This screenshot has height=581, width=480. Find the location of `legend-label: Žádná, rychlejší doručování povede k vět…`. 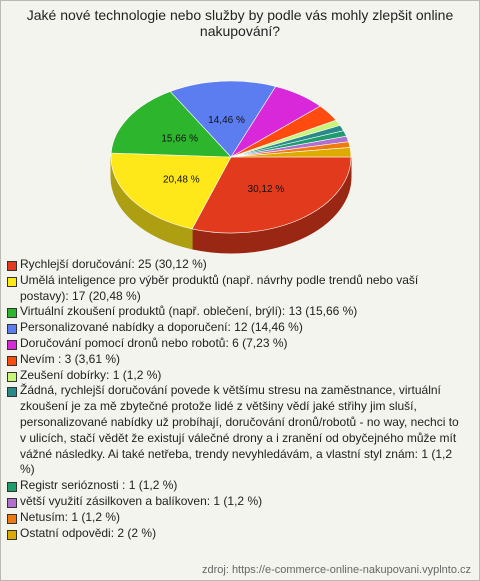

legend-label: Žádná, rychlejší doručování povede k vět… is located at coordinates (239, 430).